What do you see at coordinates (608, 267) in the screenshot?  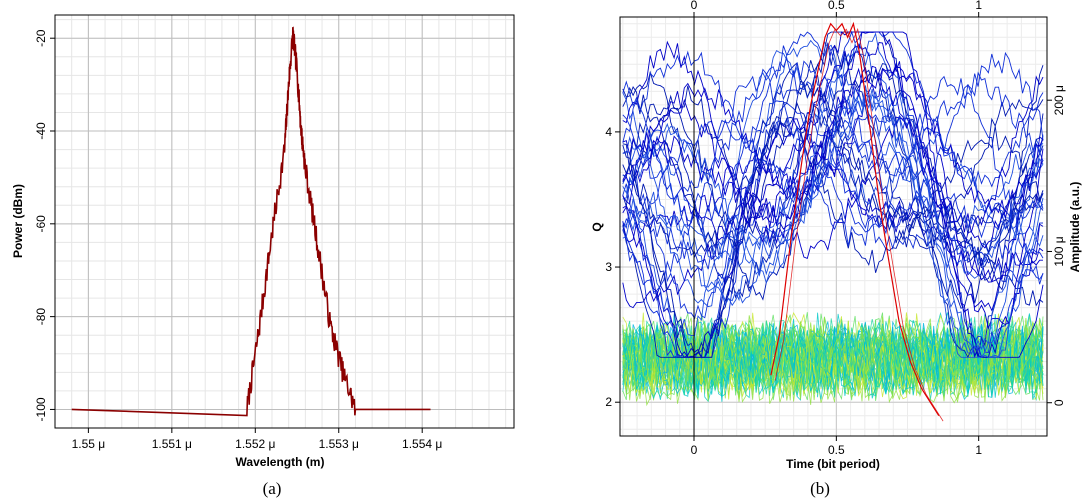 I see `eye-q-tick-label: 3` at bounding box center [608, 267].